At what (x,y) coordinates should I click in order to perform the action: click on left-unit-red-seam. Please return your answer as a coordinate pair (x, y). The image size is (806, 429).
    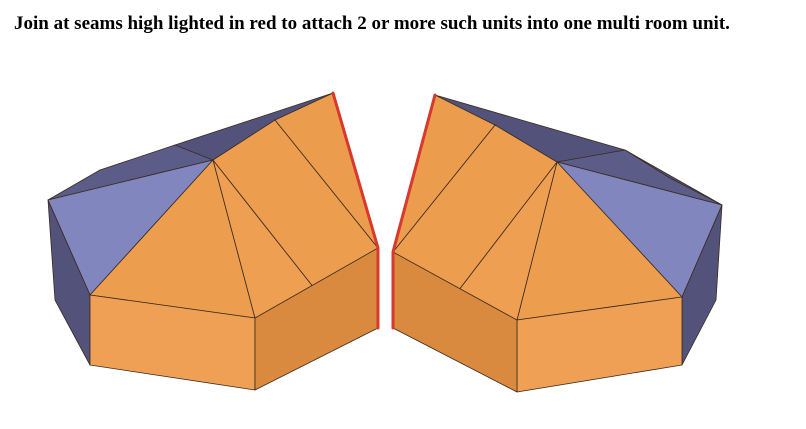
    Looking at the image, I should click on (355, 210).